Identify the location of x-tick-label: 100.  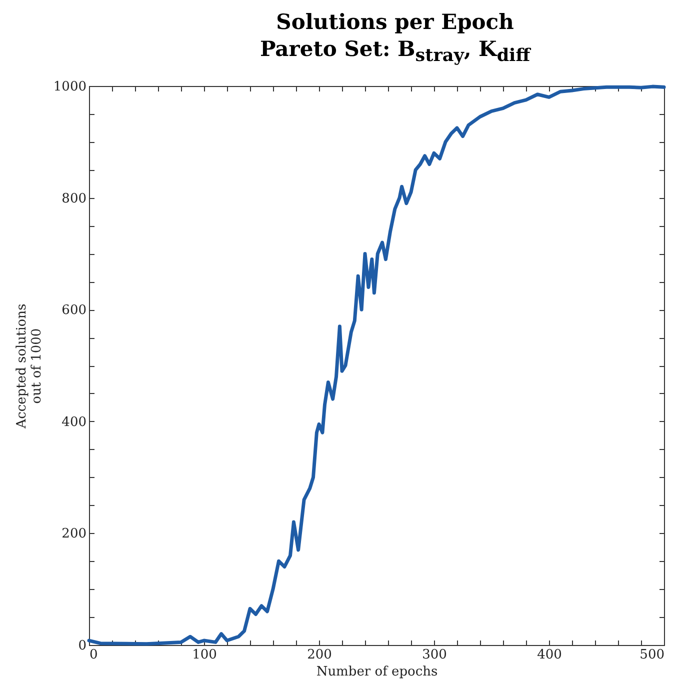
(204, 655).